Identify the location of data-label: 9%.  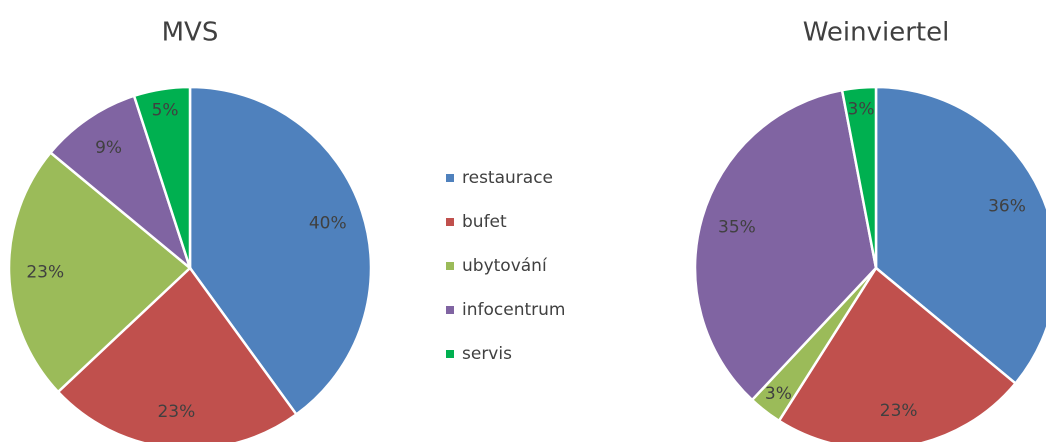
(108, 148).